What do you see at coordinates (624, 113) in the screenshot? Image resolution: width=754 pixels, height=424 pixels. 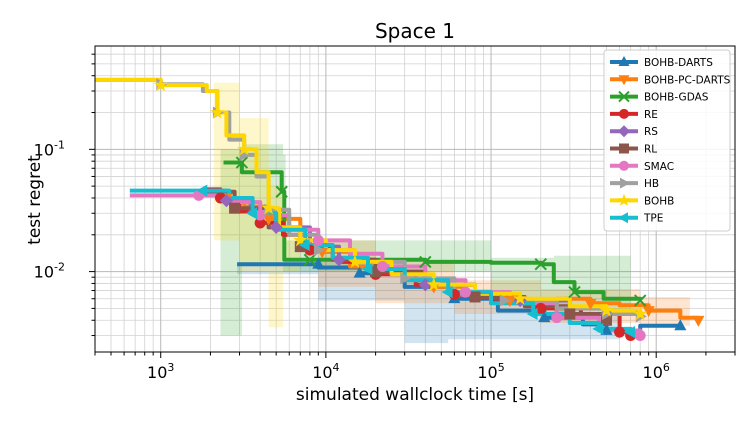 I see `legend-marker-re` at bounding box center [624, 113].